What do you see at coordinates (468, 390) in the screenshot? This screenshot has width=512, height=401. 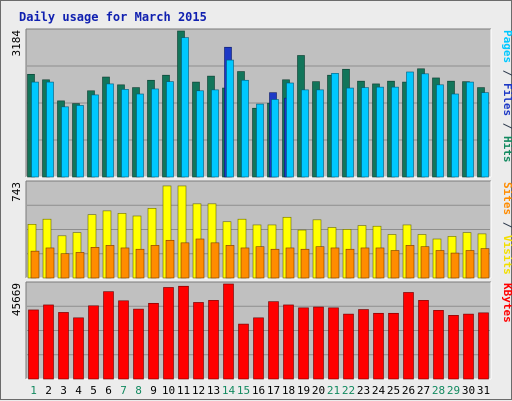 I see `x-tick-label-day-30: 30` at bounding box center [468, 390].